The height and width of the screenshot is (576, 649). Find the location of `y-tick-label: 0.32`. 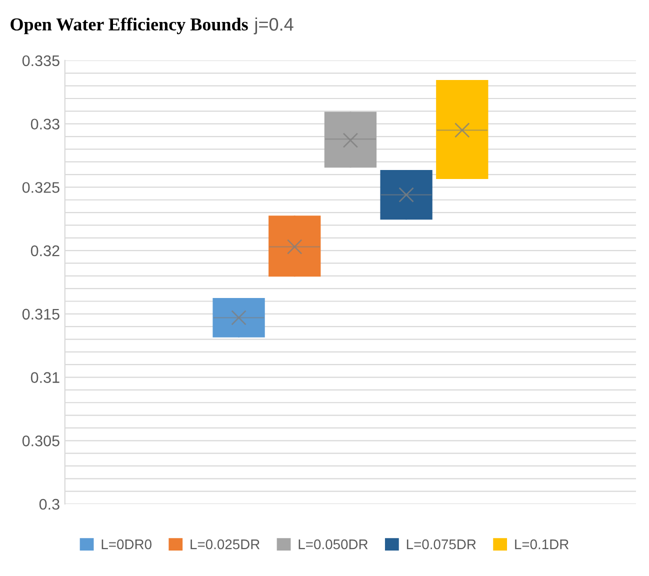

y-tick-label: 0.32 is located at coordinates (45, 250).